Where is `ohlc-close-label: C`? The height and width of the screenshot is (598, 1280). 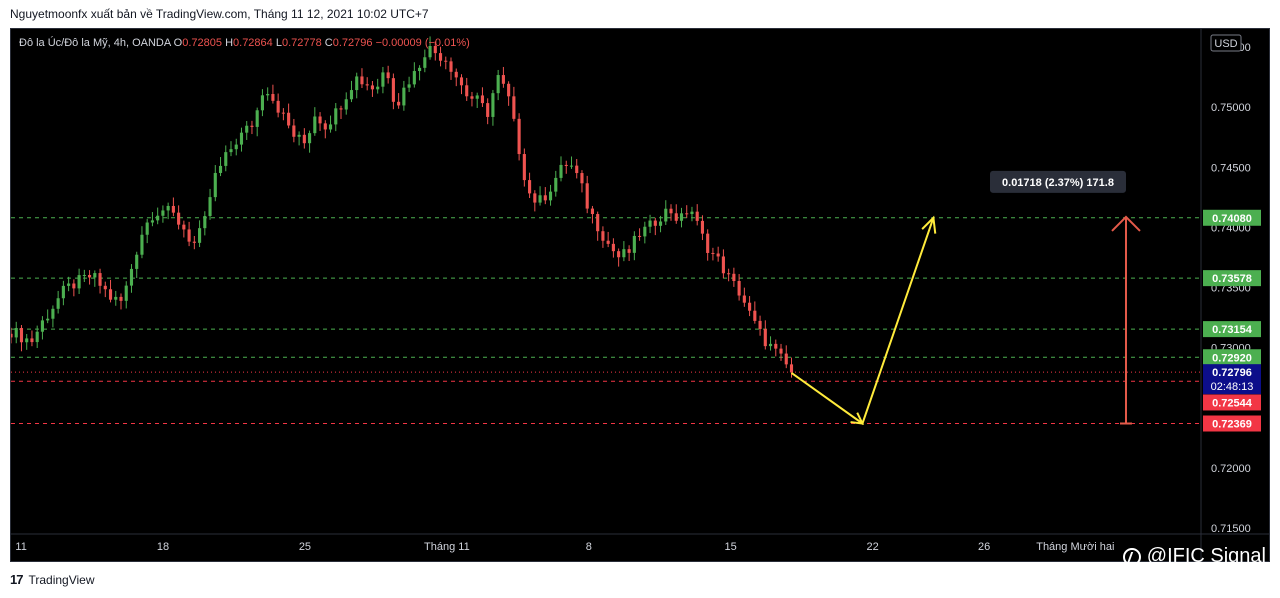 ohlc-close-label: C is located at coordinates (329, 43).